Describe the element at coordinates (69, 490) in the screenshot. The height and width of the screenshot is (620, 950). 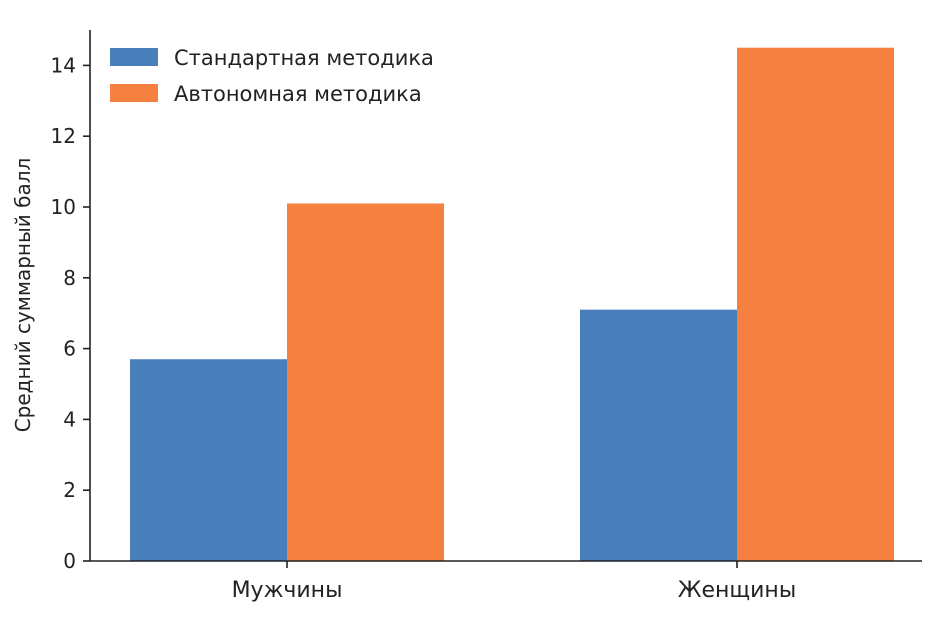
I see `y-tick-label: 2` at that location.